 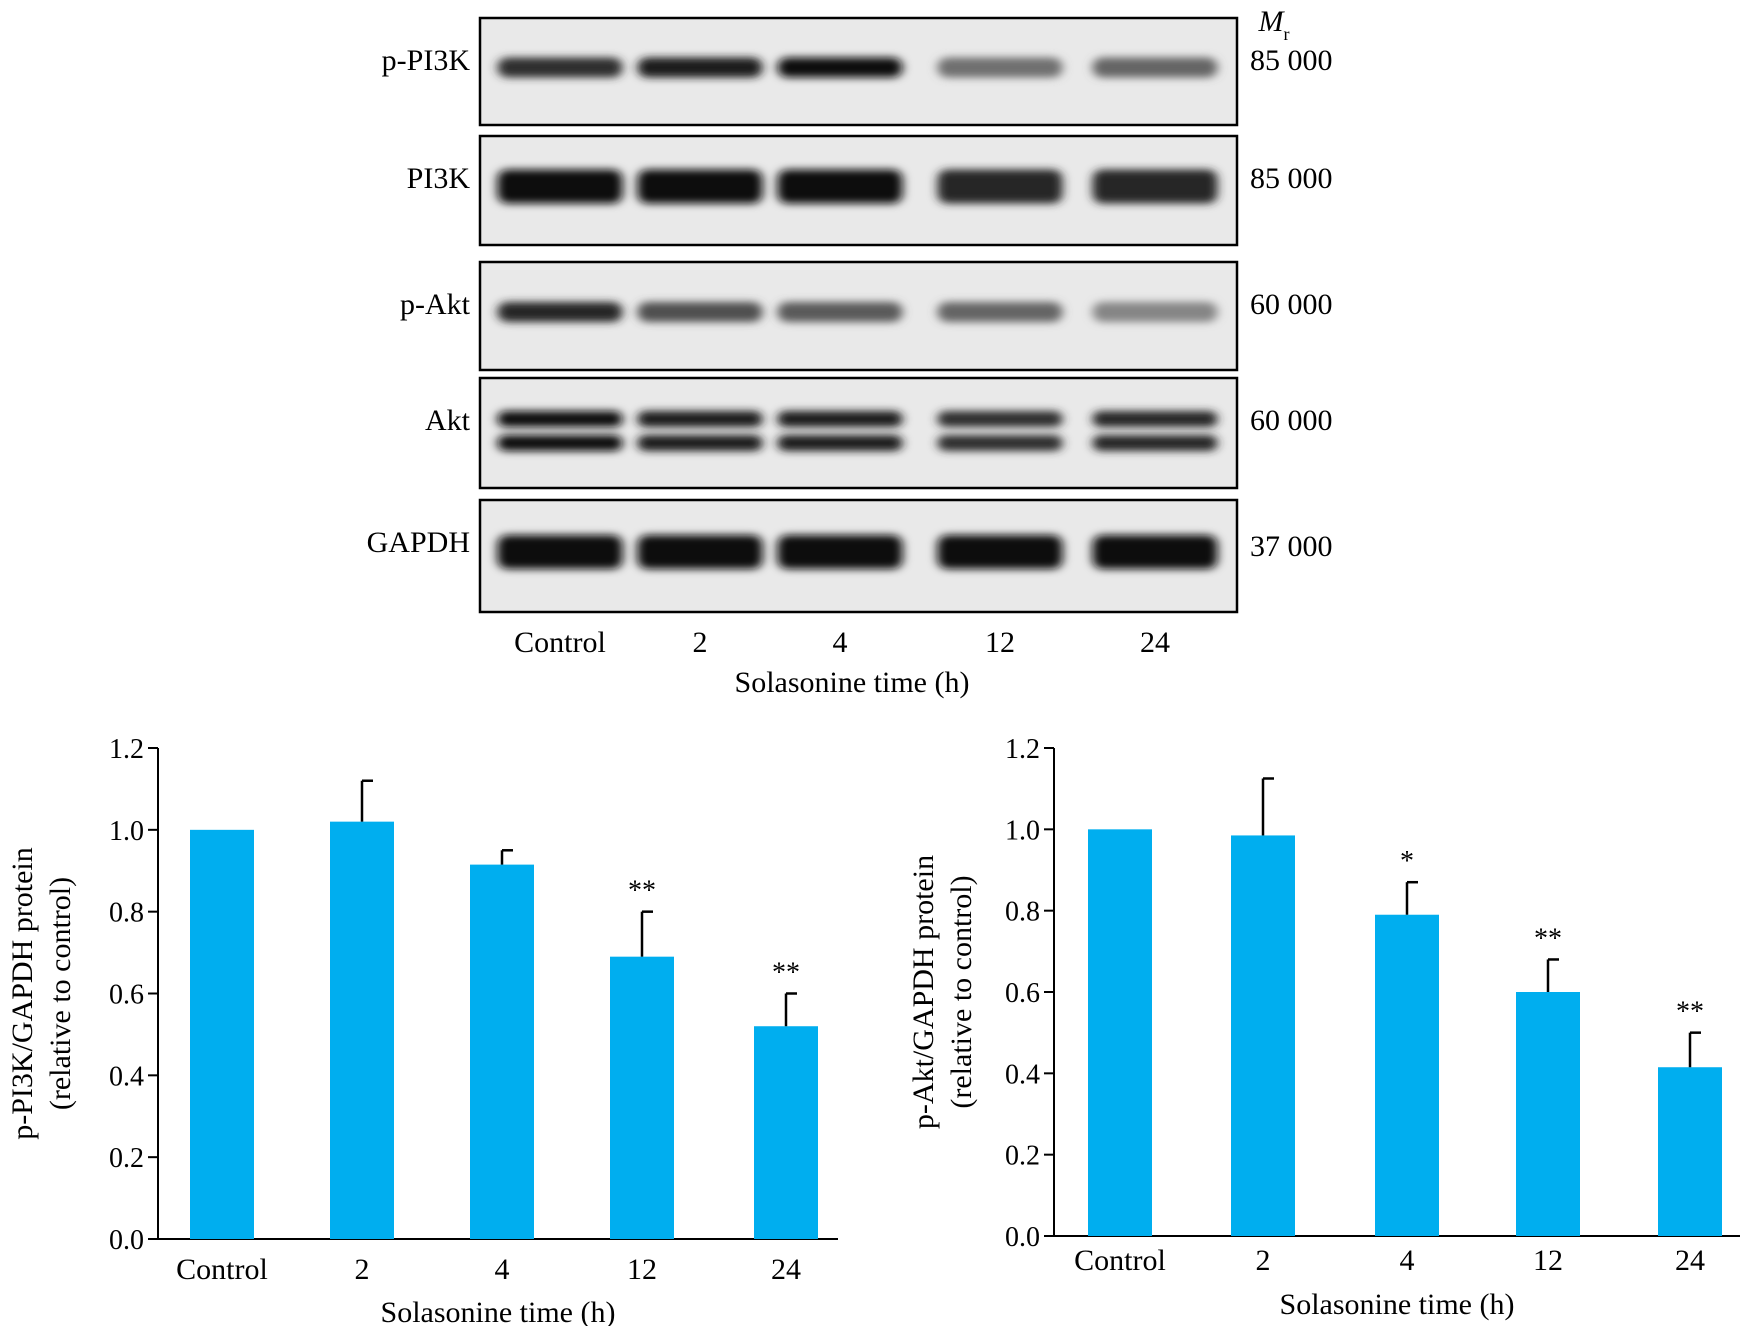 What do you see at coordinates (840, 642) in the screenshot?
I see `blot-lane-label: 4` at bounding box center [840, 642].